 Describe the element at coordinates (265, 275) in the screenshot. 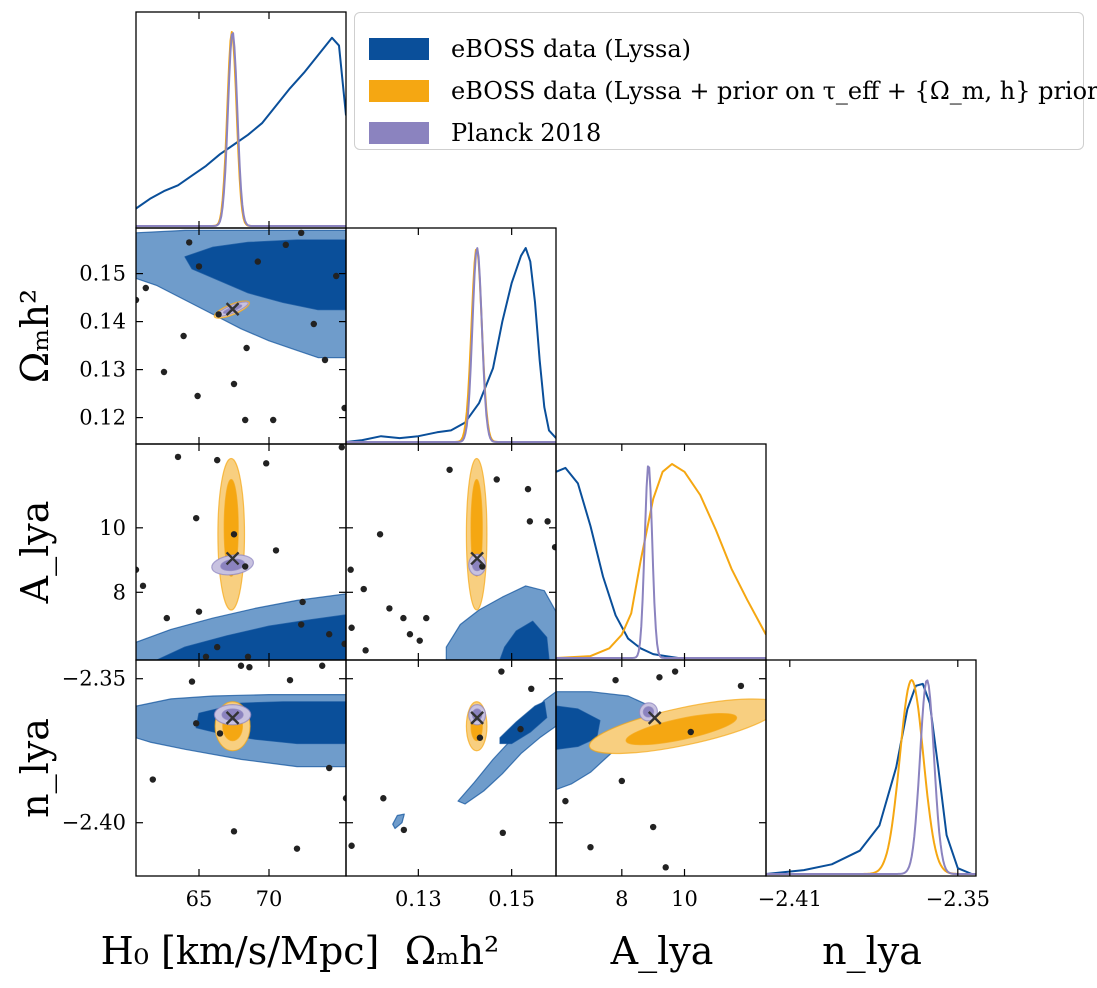

I see `contour-eboss-data-lyssa-68-H0-omh2` at that location.